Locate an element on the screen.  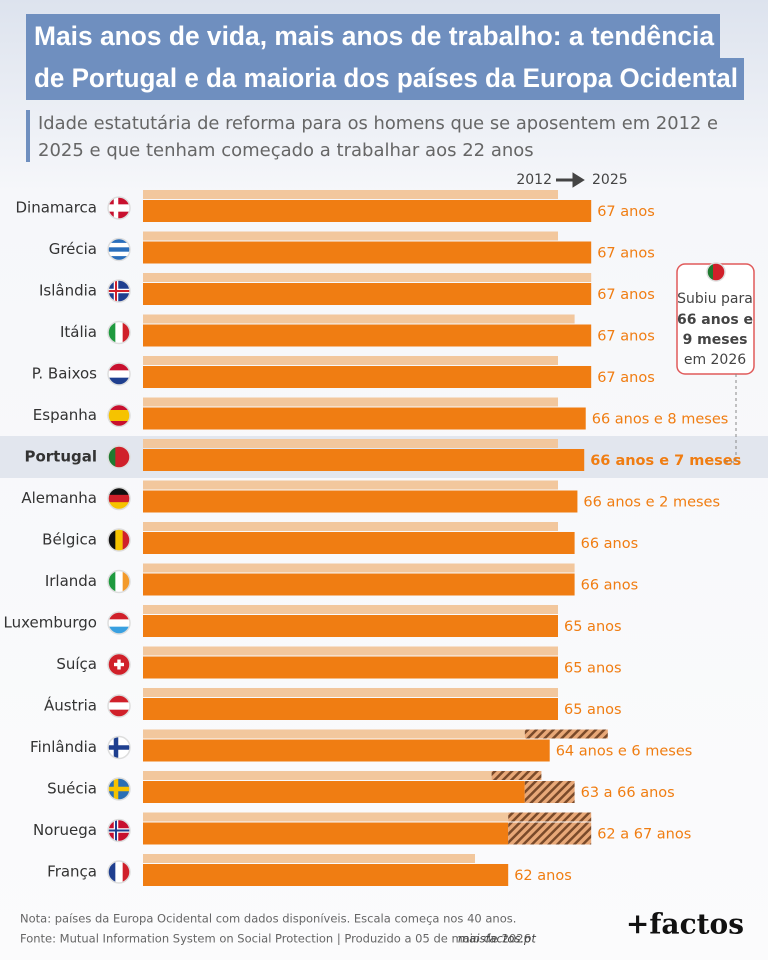
category-label: Irlanda is located at coordinates (71, 581).